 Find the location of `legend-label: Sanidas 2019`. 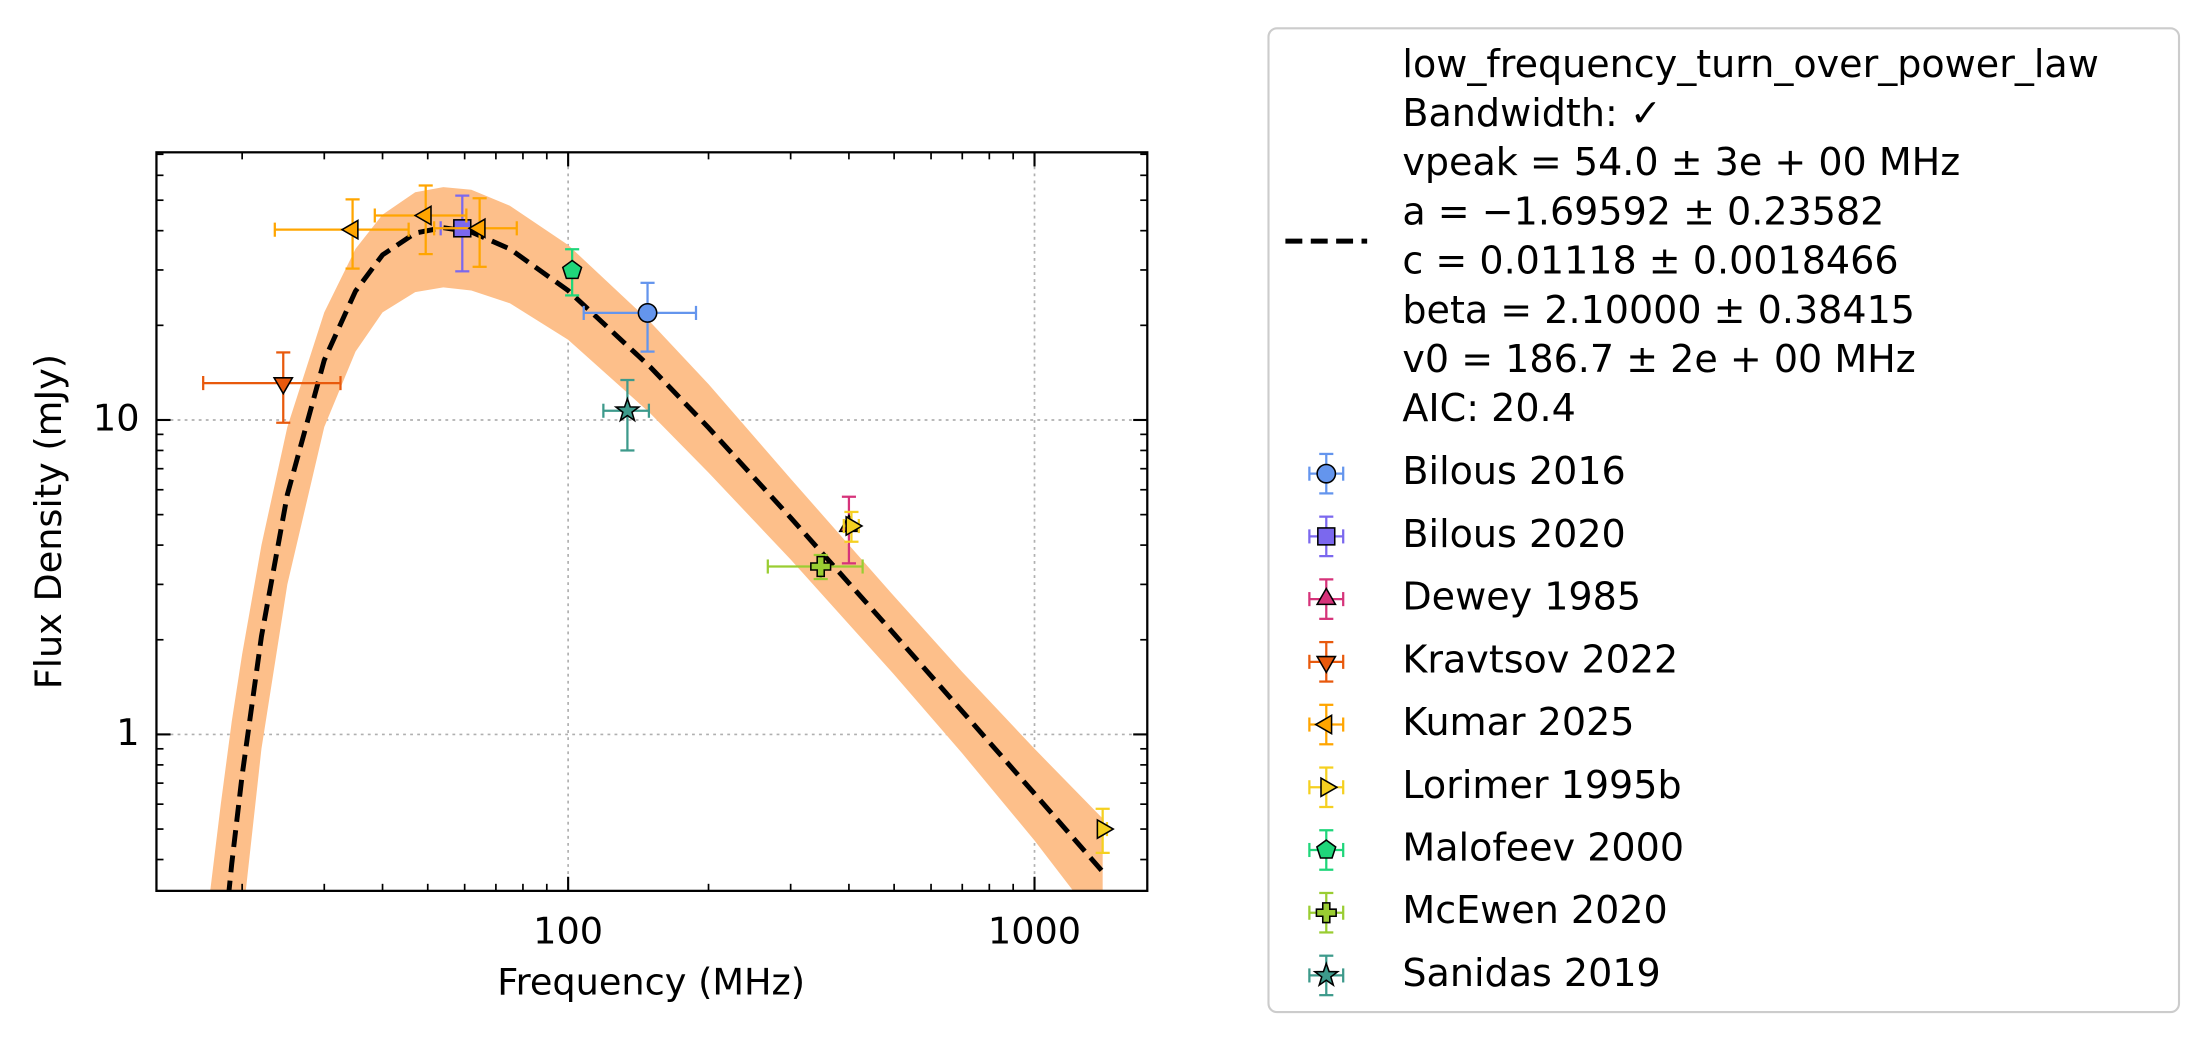

legend-label: Sanidas 2019 is located at coordinates (1531, 973).